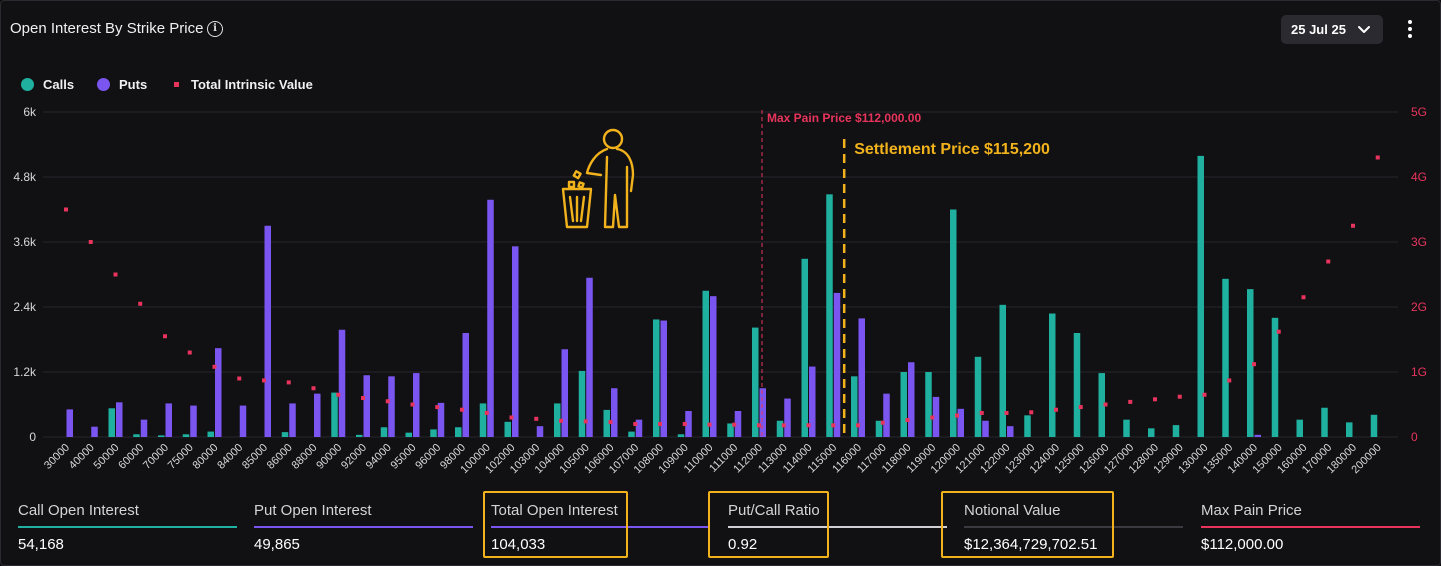 The width and height of the screenshot is (1441, 566). I want to click on x-tick-label: 75000, so click(181, 457).